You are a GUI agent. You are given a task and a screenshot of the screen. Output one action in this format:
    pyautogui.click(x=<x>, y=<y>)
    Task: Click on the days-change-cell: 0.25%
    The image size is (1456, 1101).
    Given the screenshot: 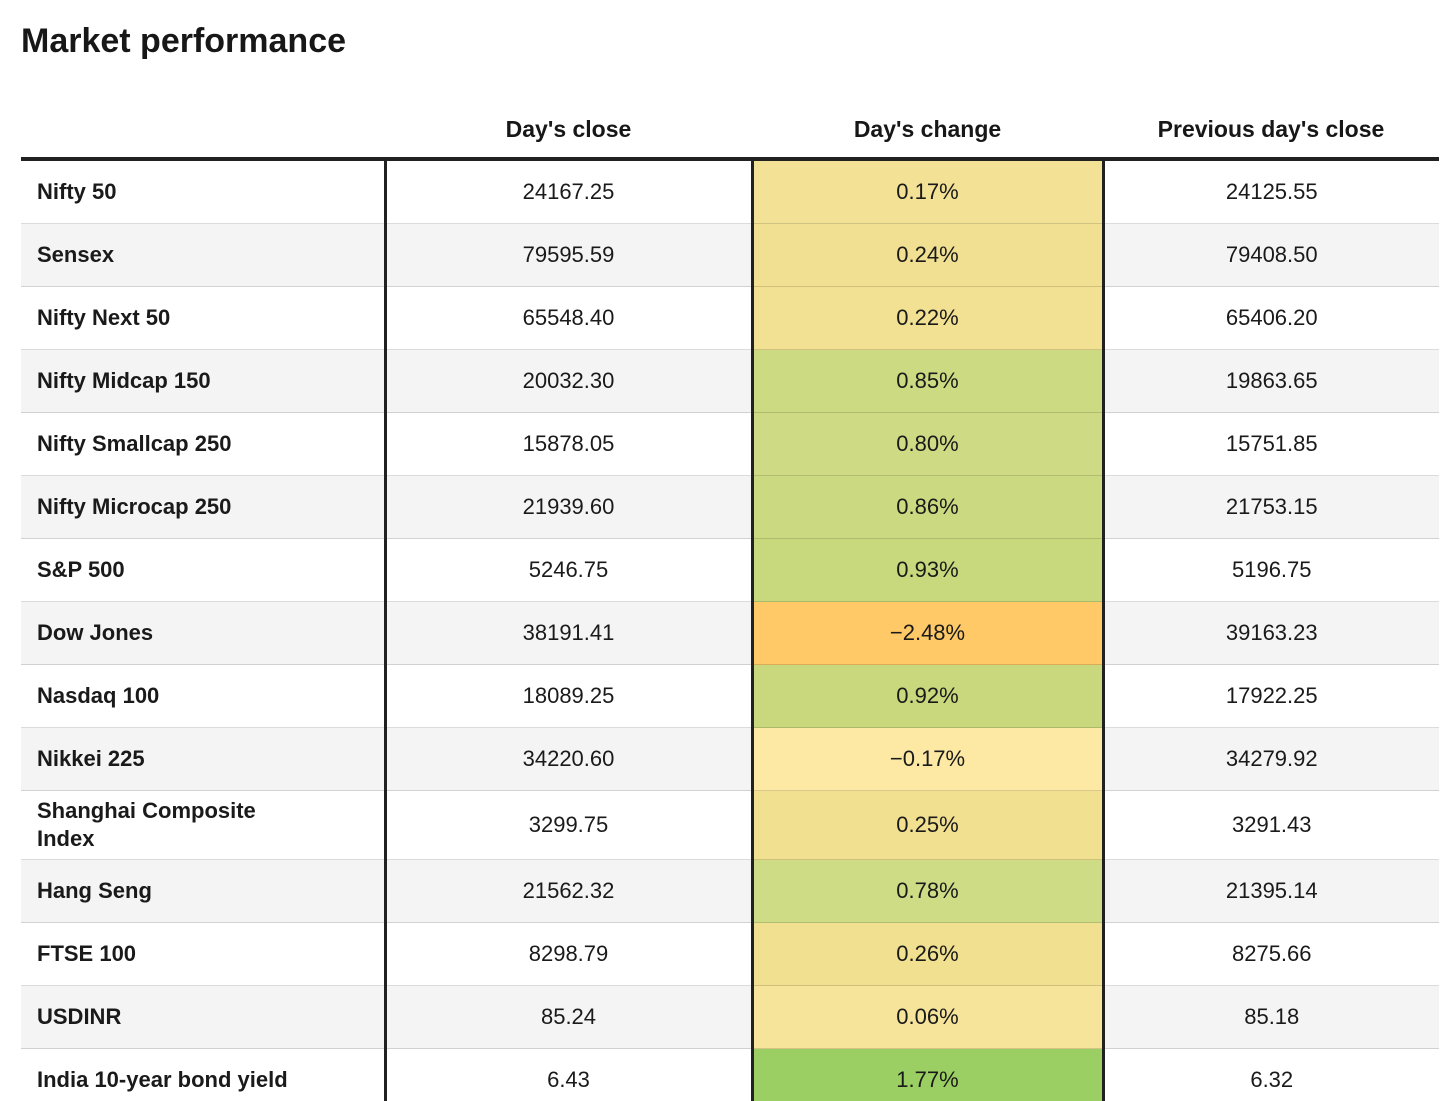 What is the action you would take?
    pyautogui.click(x=927, y=825)
    